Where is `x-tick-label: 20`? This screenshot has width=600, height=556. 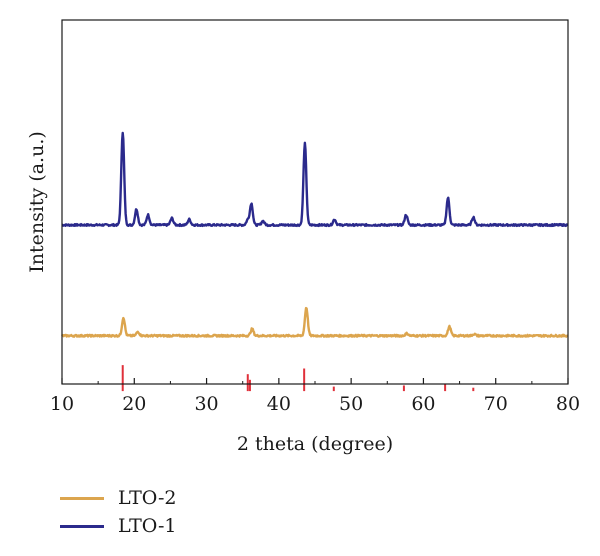
x-tick-label: 20 is located at coordinates (134, 404).